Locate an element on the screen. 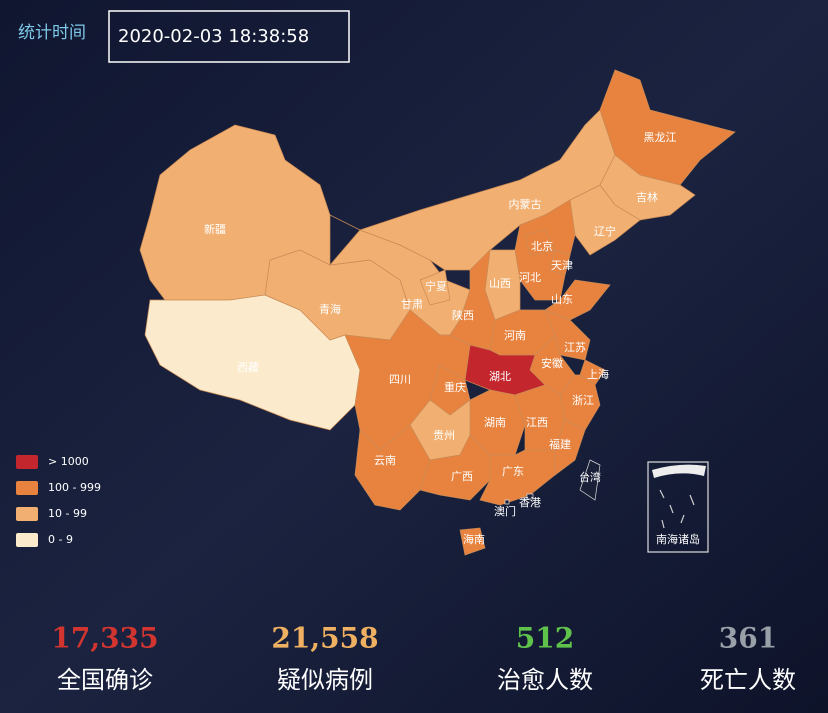 The width and height of the screenshot is (828, 713). province-label: 山东 is located at coordinates (562, 299).